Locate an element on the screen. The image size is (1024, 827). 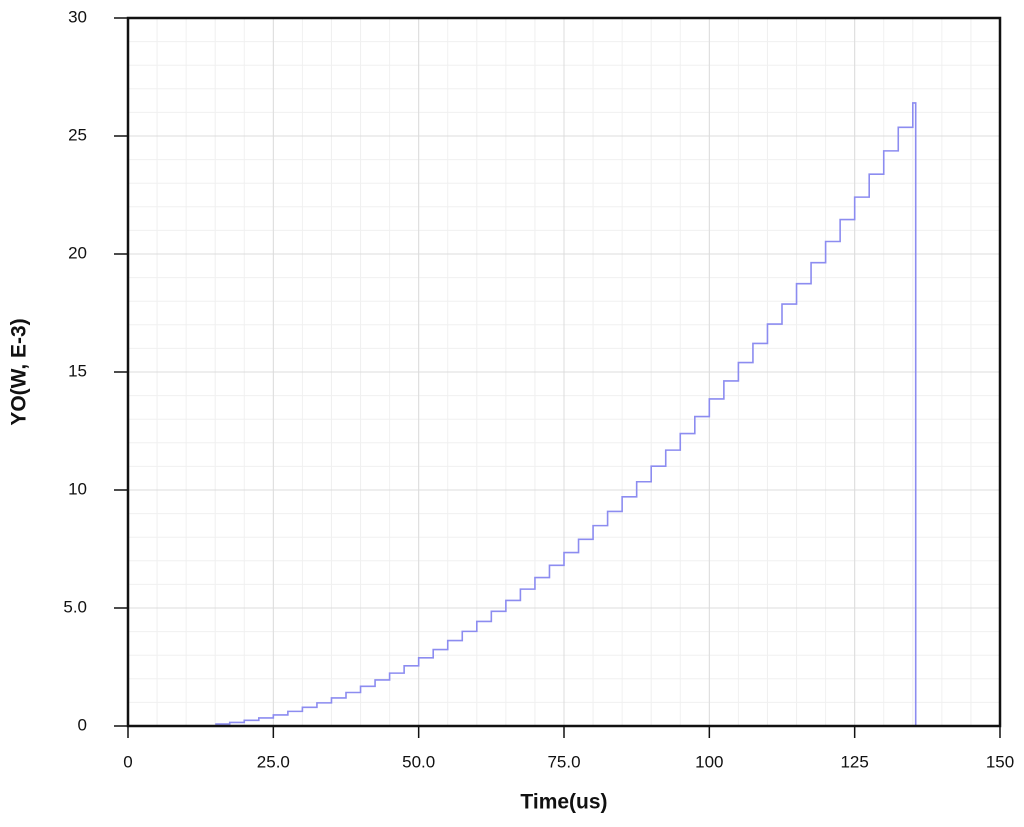
y-axis-title: YO(W, E-3) is located at coordinates (19, 371).